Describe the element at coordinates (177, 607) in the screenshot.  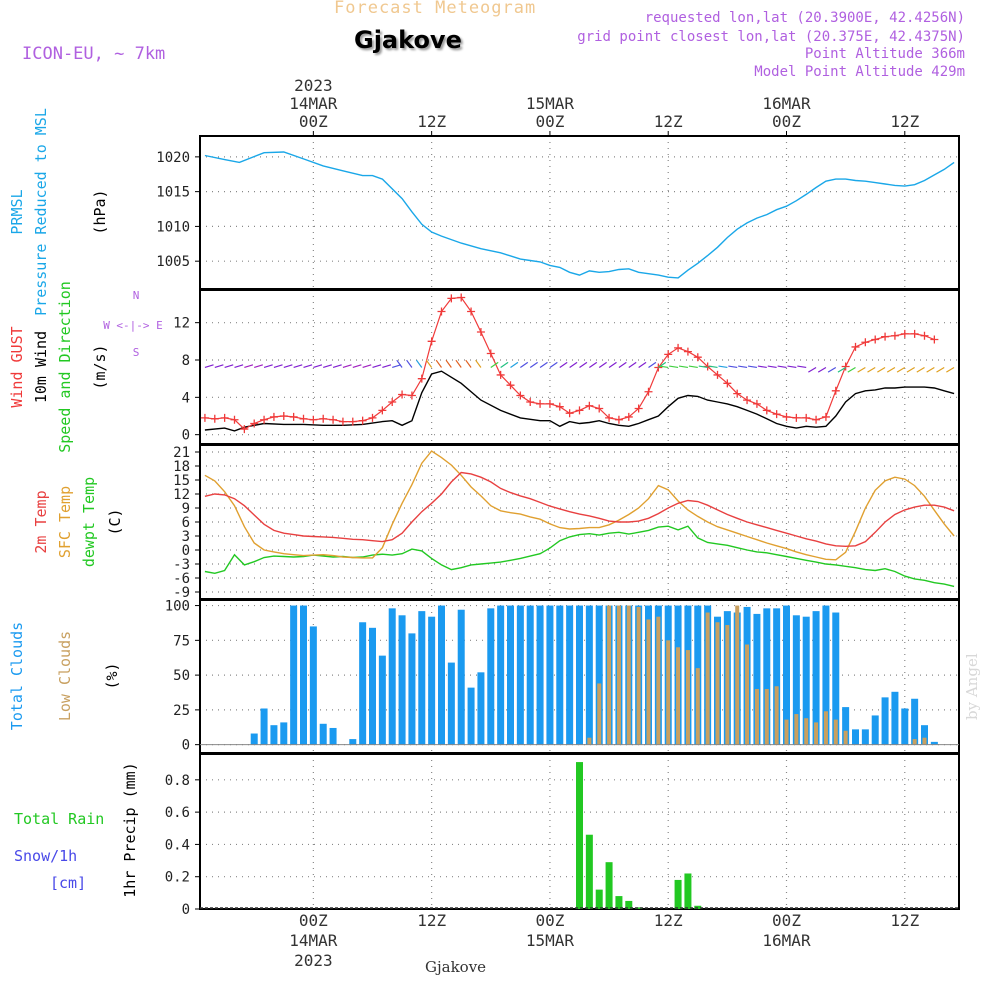
I see `clouds-ytick-label: 100` at that location.